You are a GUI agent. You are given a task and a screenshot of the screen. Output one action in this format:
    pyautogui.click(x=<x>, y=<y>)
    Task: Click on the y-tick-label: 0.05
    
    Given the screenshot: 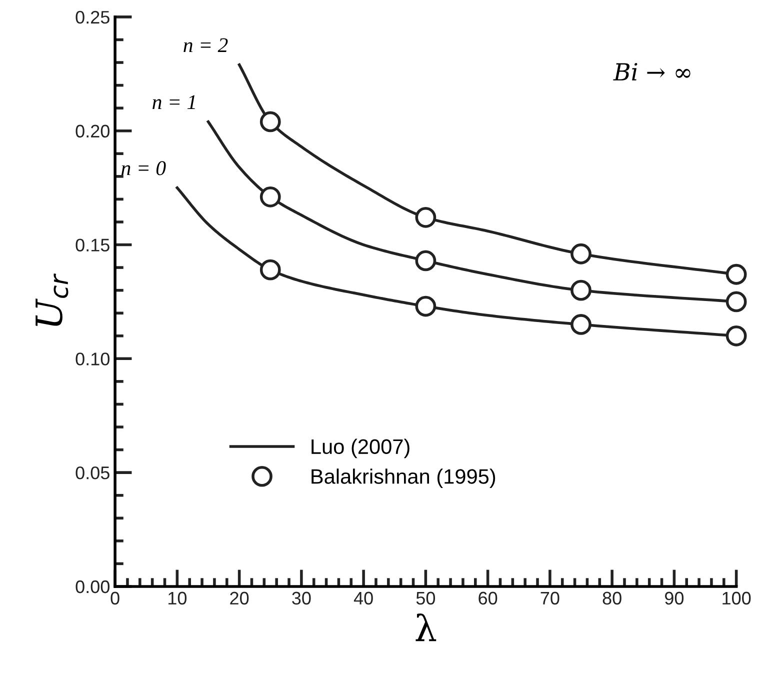 What is the action you would take?
    pyautogui.click(x=93, y=473)
    